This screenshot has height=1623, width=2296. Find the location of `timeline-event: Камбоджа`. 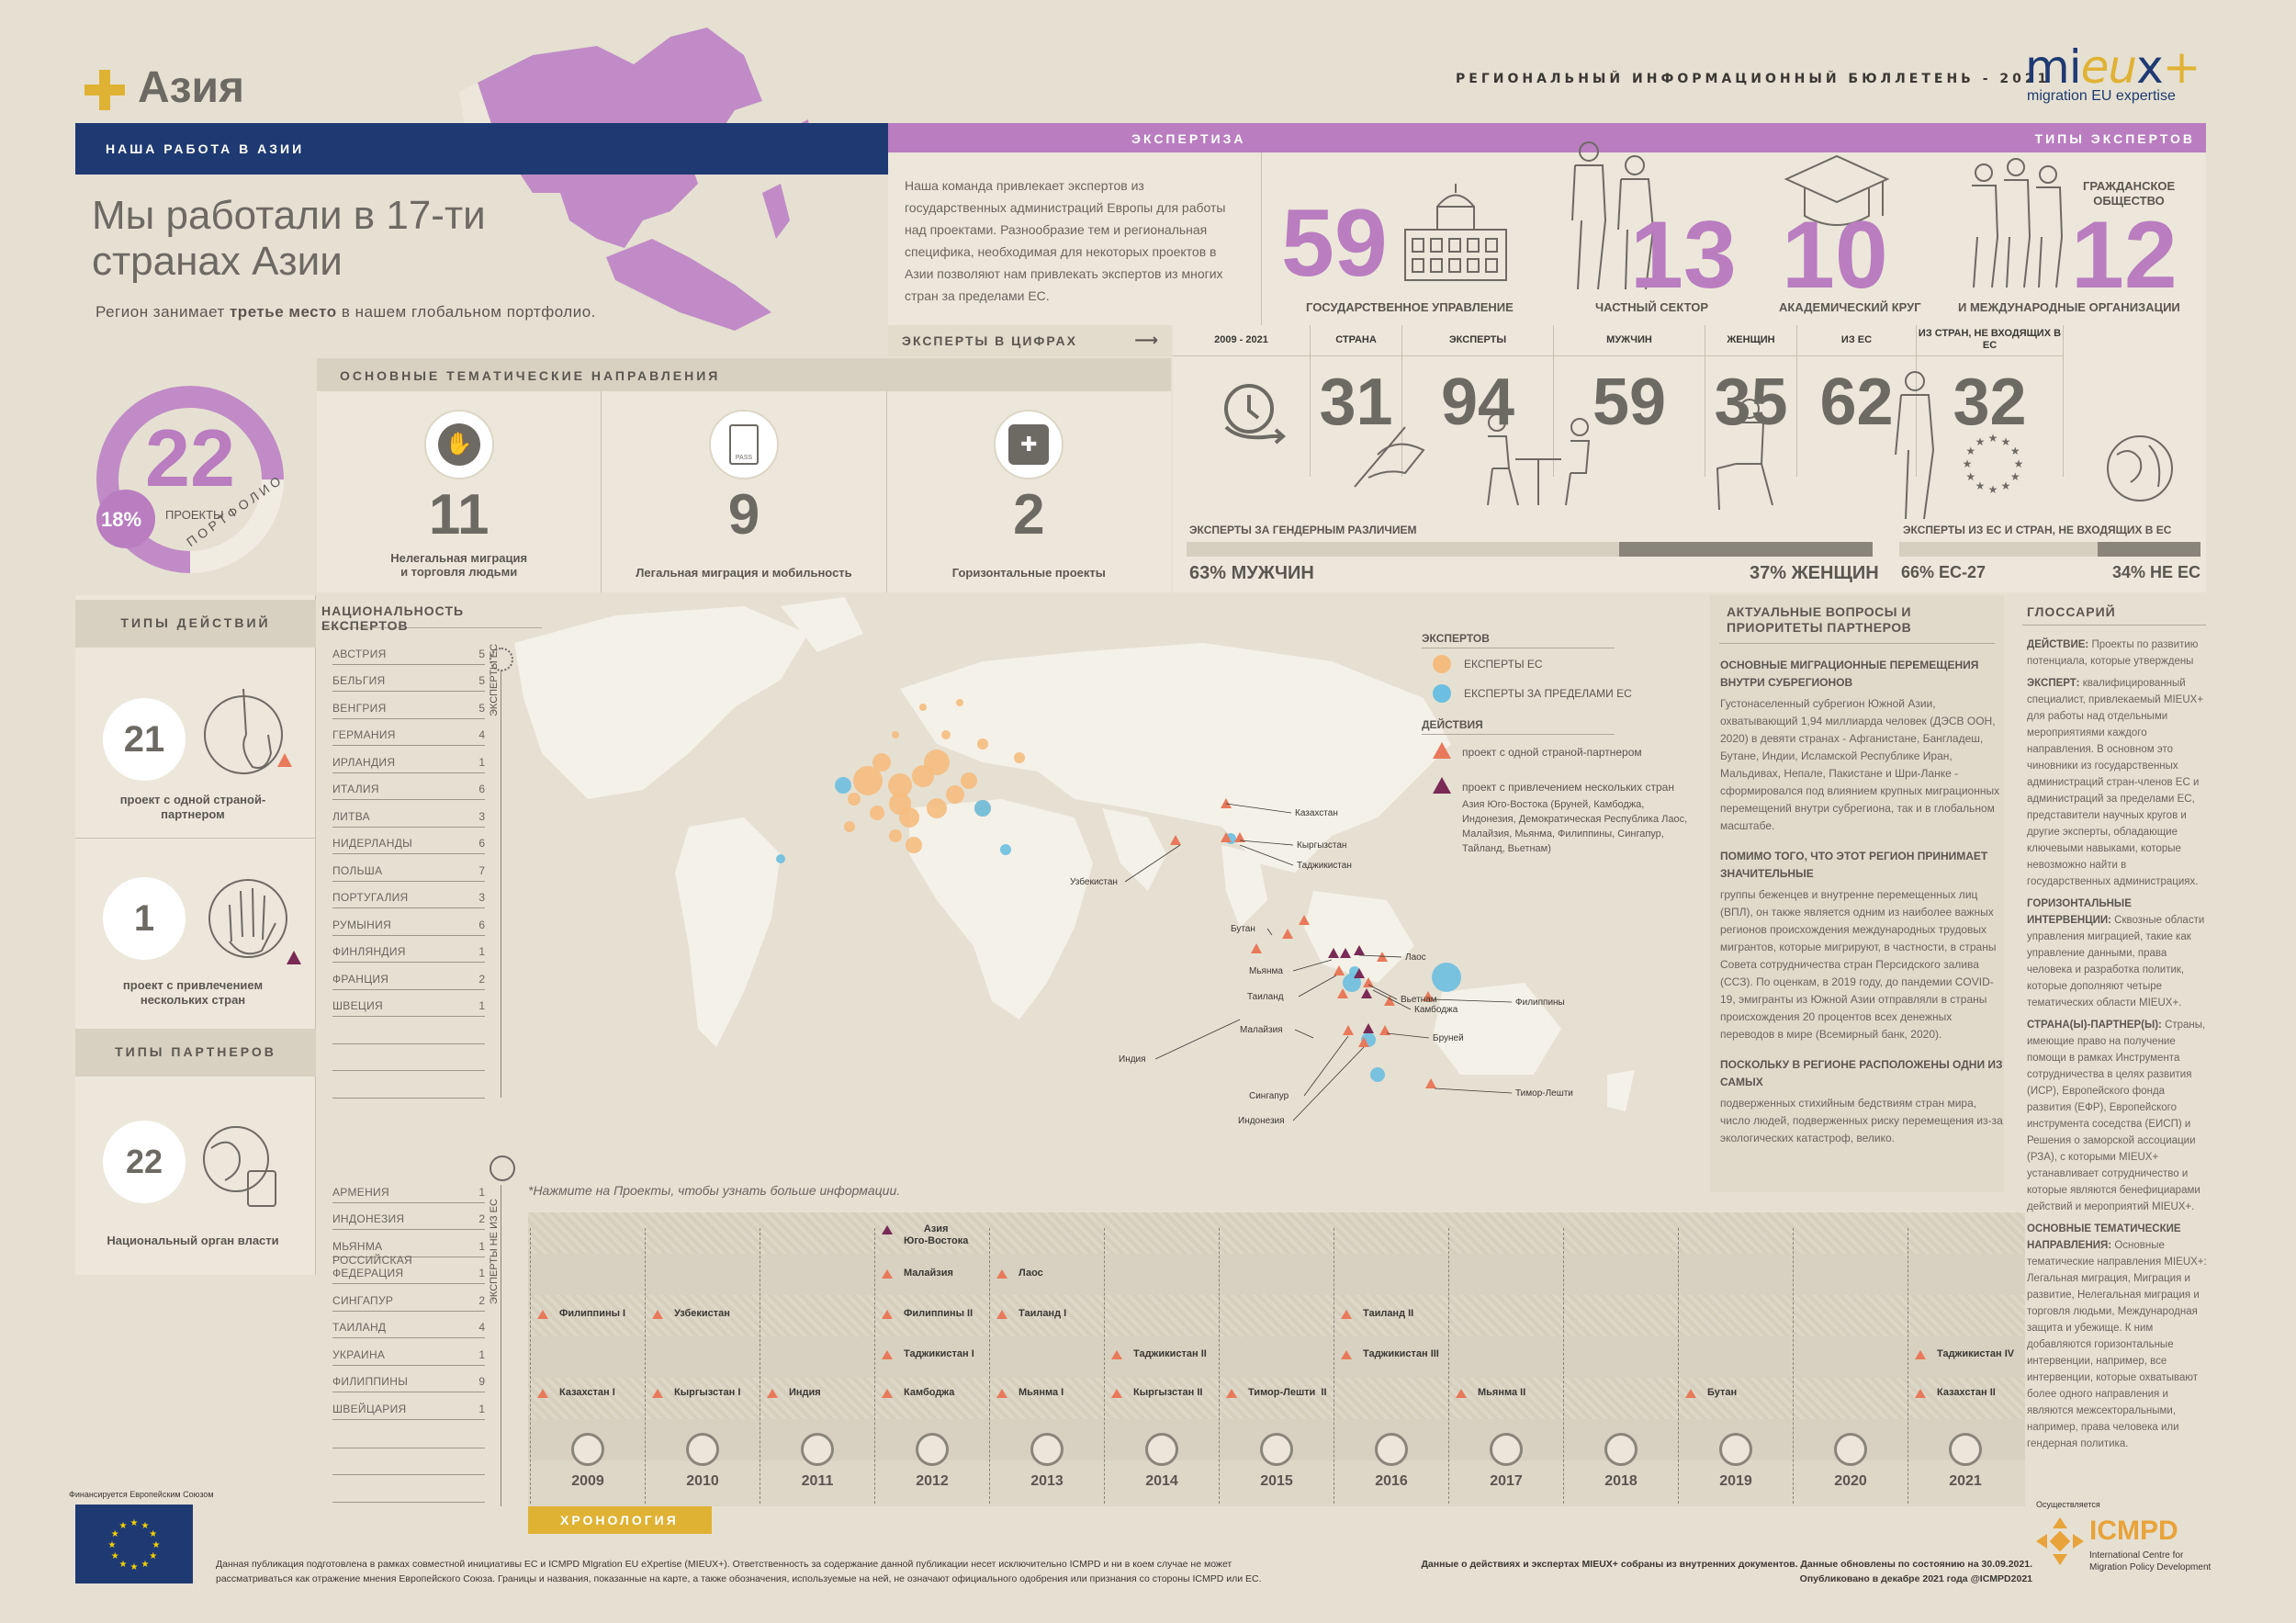

timeline-event: Камбоджа is located at coordinates (936, 1393).